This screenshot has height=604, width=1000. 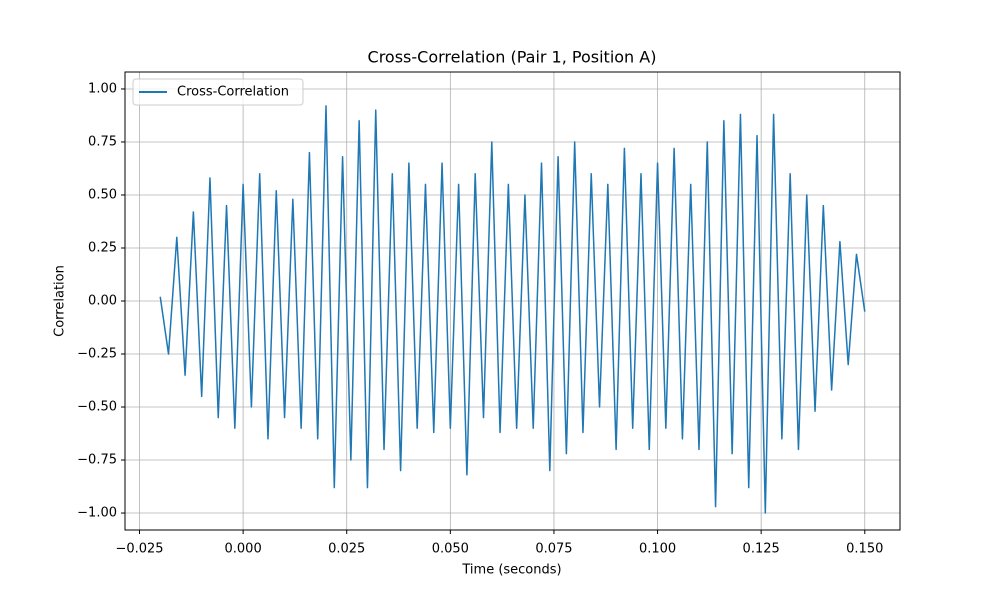 What do you see at coordinates (450, 549) in the screenshot?
I see `x-tick-label: 0.050` at bounding box center [450, 549].